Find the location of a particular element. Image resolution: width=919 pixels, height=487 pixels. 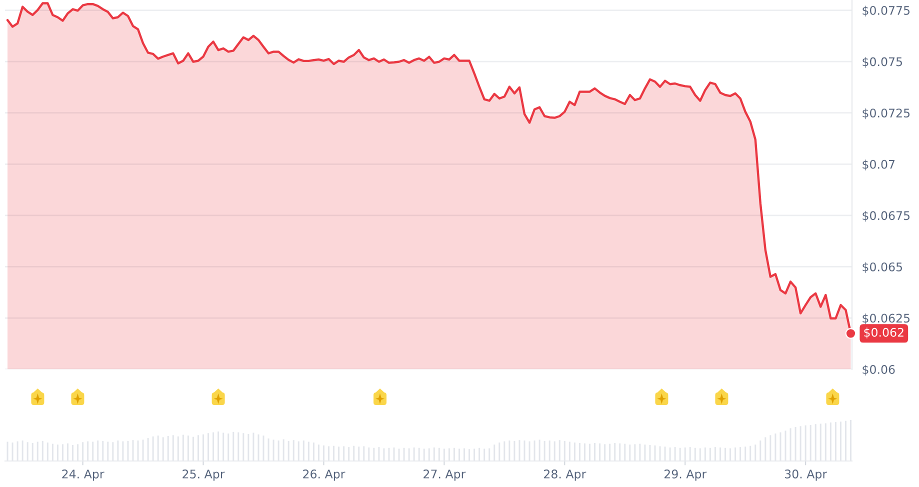

x-tick-label: 30. Apr is located at coordinates (806, 475).